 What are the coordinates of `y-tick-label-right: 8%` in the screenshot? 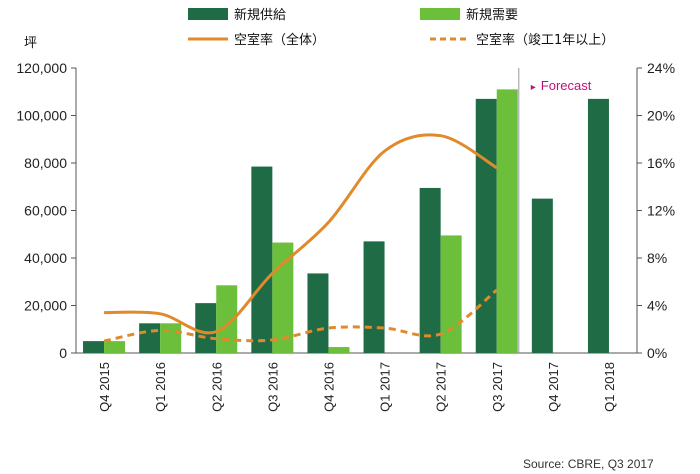 It's located at (657, 258).